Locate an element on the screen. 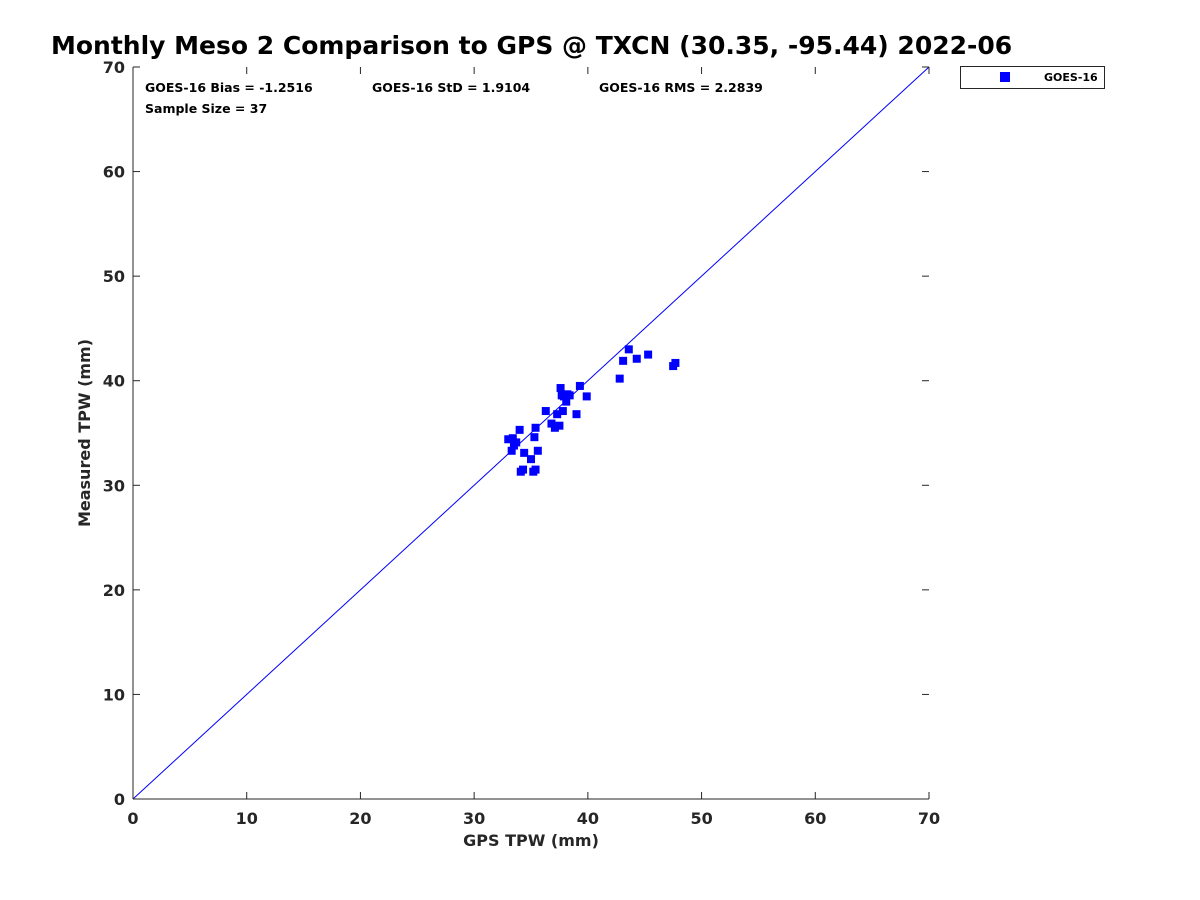 The image size is (1200, 900). x-tick-label: 70 is located at coordinates (929, 818).